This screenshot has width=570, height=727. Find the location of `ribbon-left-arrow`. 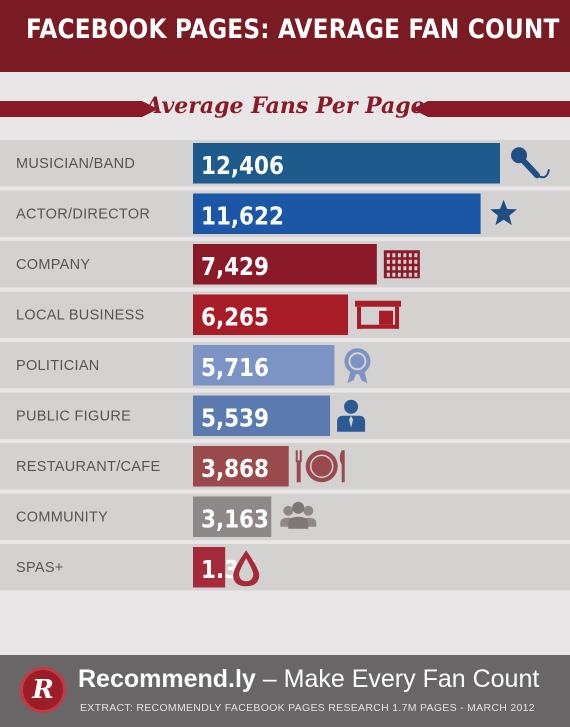

ribbon-left-arrow is located at coordinates (79, 109).